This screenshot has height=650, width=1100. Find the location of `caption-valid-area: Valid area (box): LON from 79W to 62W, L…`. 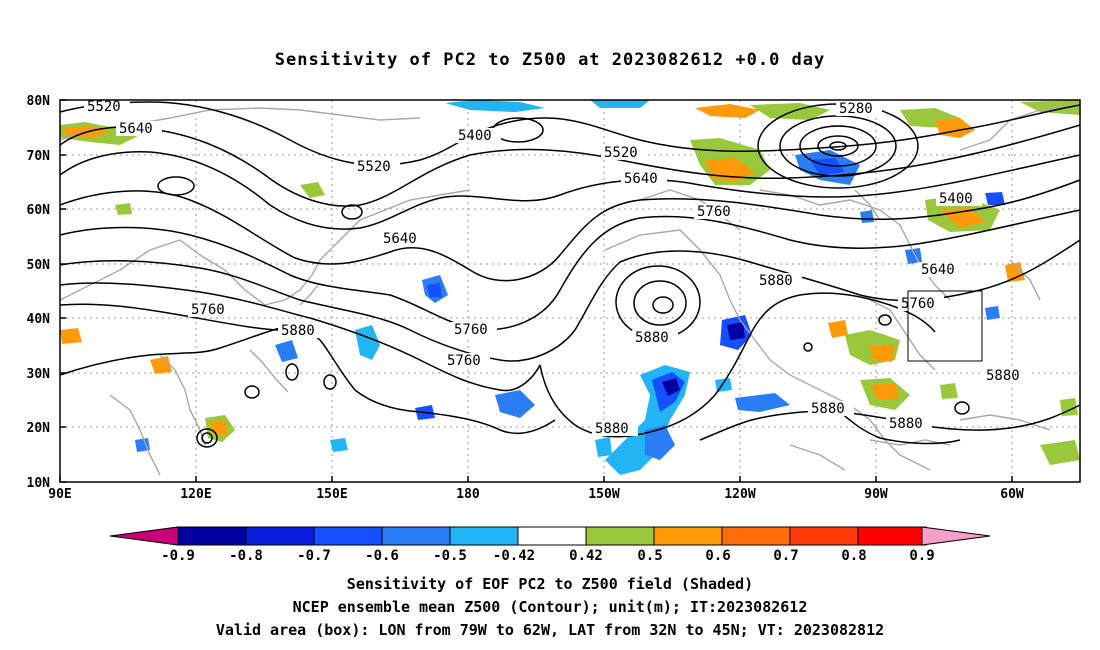

caption-valid-area: Valid area (box): LON from 79W to 62W, L… is located at coordinates (550, 630).